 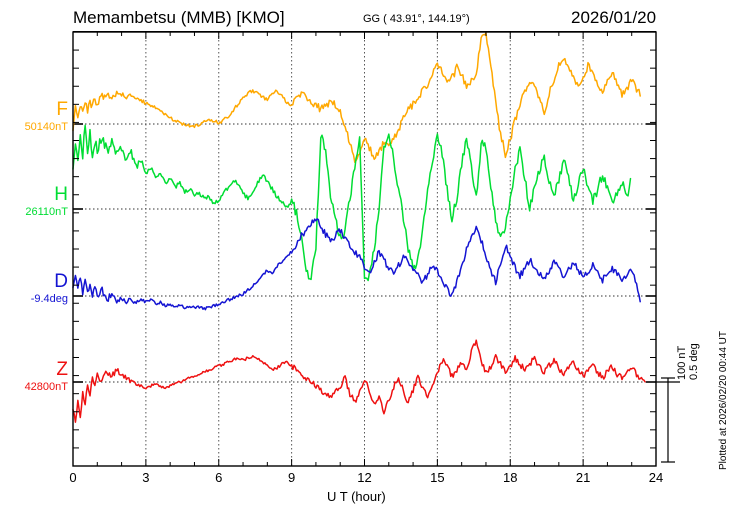 I want to click on observation-date: 2026/01/20, so click(x=614, y=17).